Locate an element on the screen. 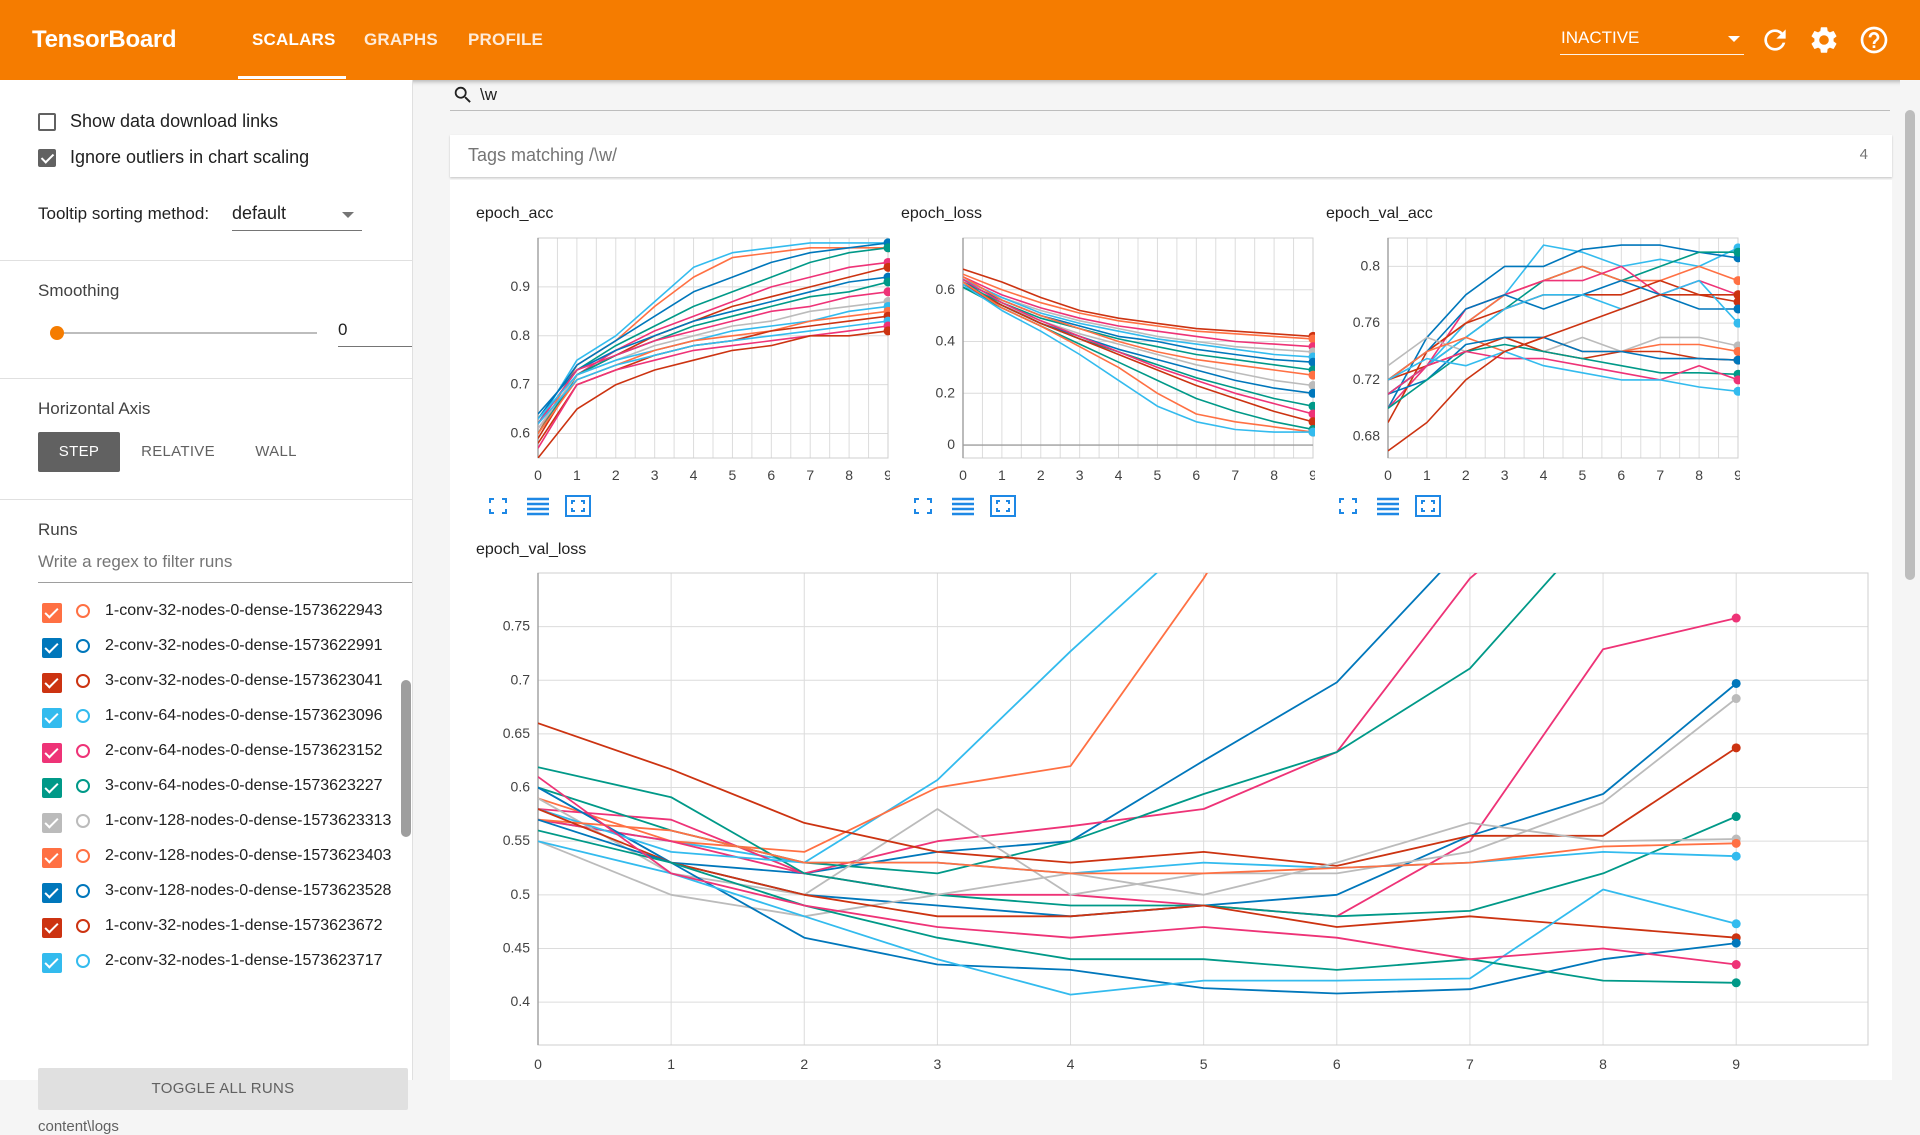 This screenshot has width=1920, height=1135. smoothing-input: 0 is located at coordinates (375, 331).